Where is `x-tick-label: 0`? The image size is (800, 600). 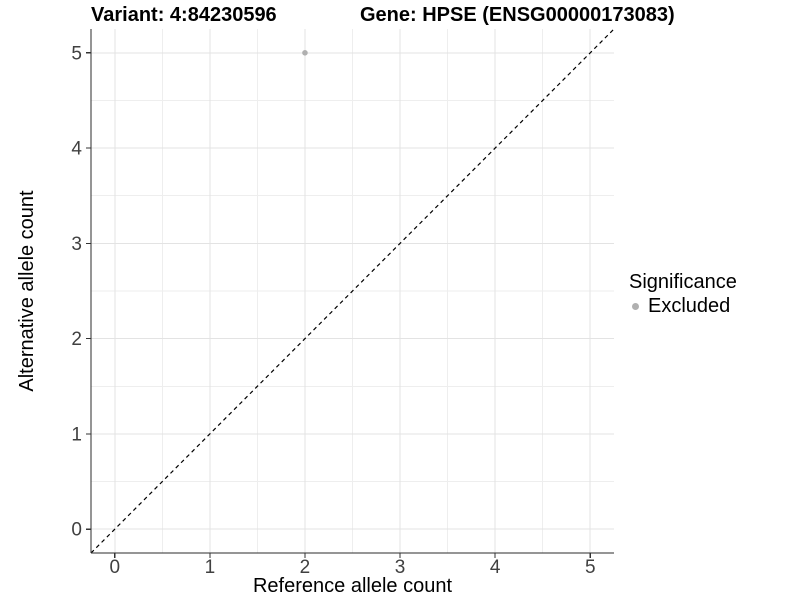 x-tick-label: 0 is located at coordinates (114, 567).